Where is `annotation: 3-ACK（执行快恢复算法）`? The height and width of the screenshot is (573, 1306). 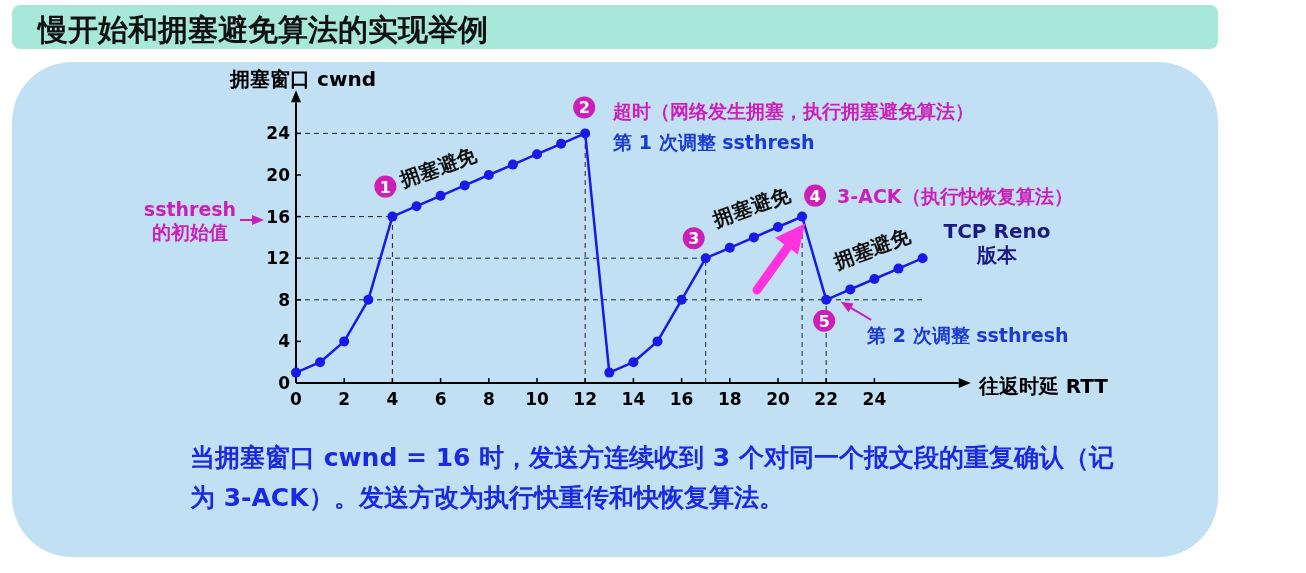
annotation: 3-ACK（执行快恢复算法） is located at coordinates (955, 195).